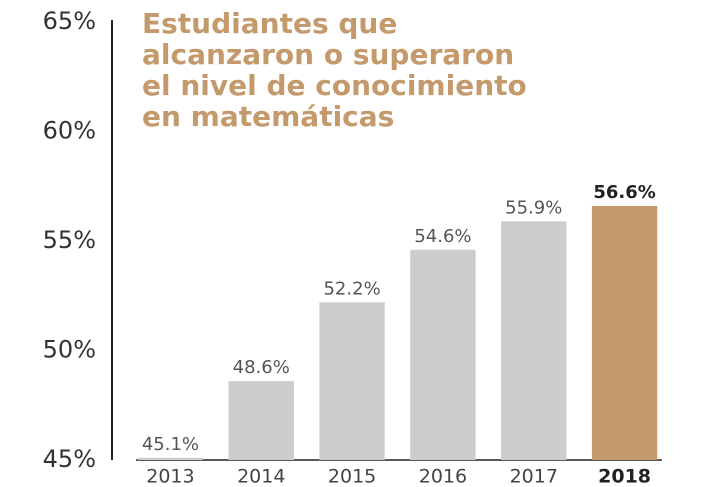 Image resolution: width=703 pixels, height=487 pixels. I want to click on y-tick-label: 55%, so click(69, 240).